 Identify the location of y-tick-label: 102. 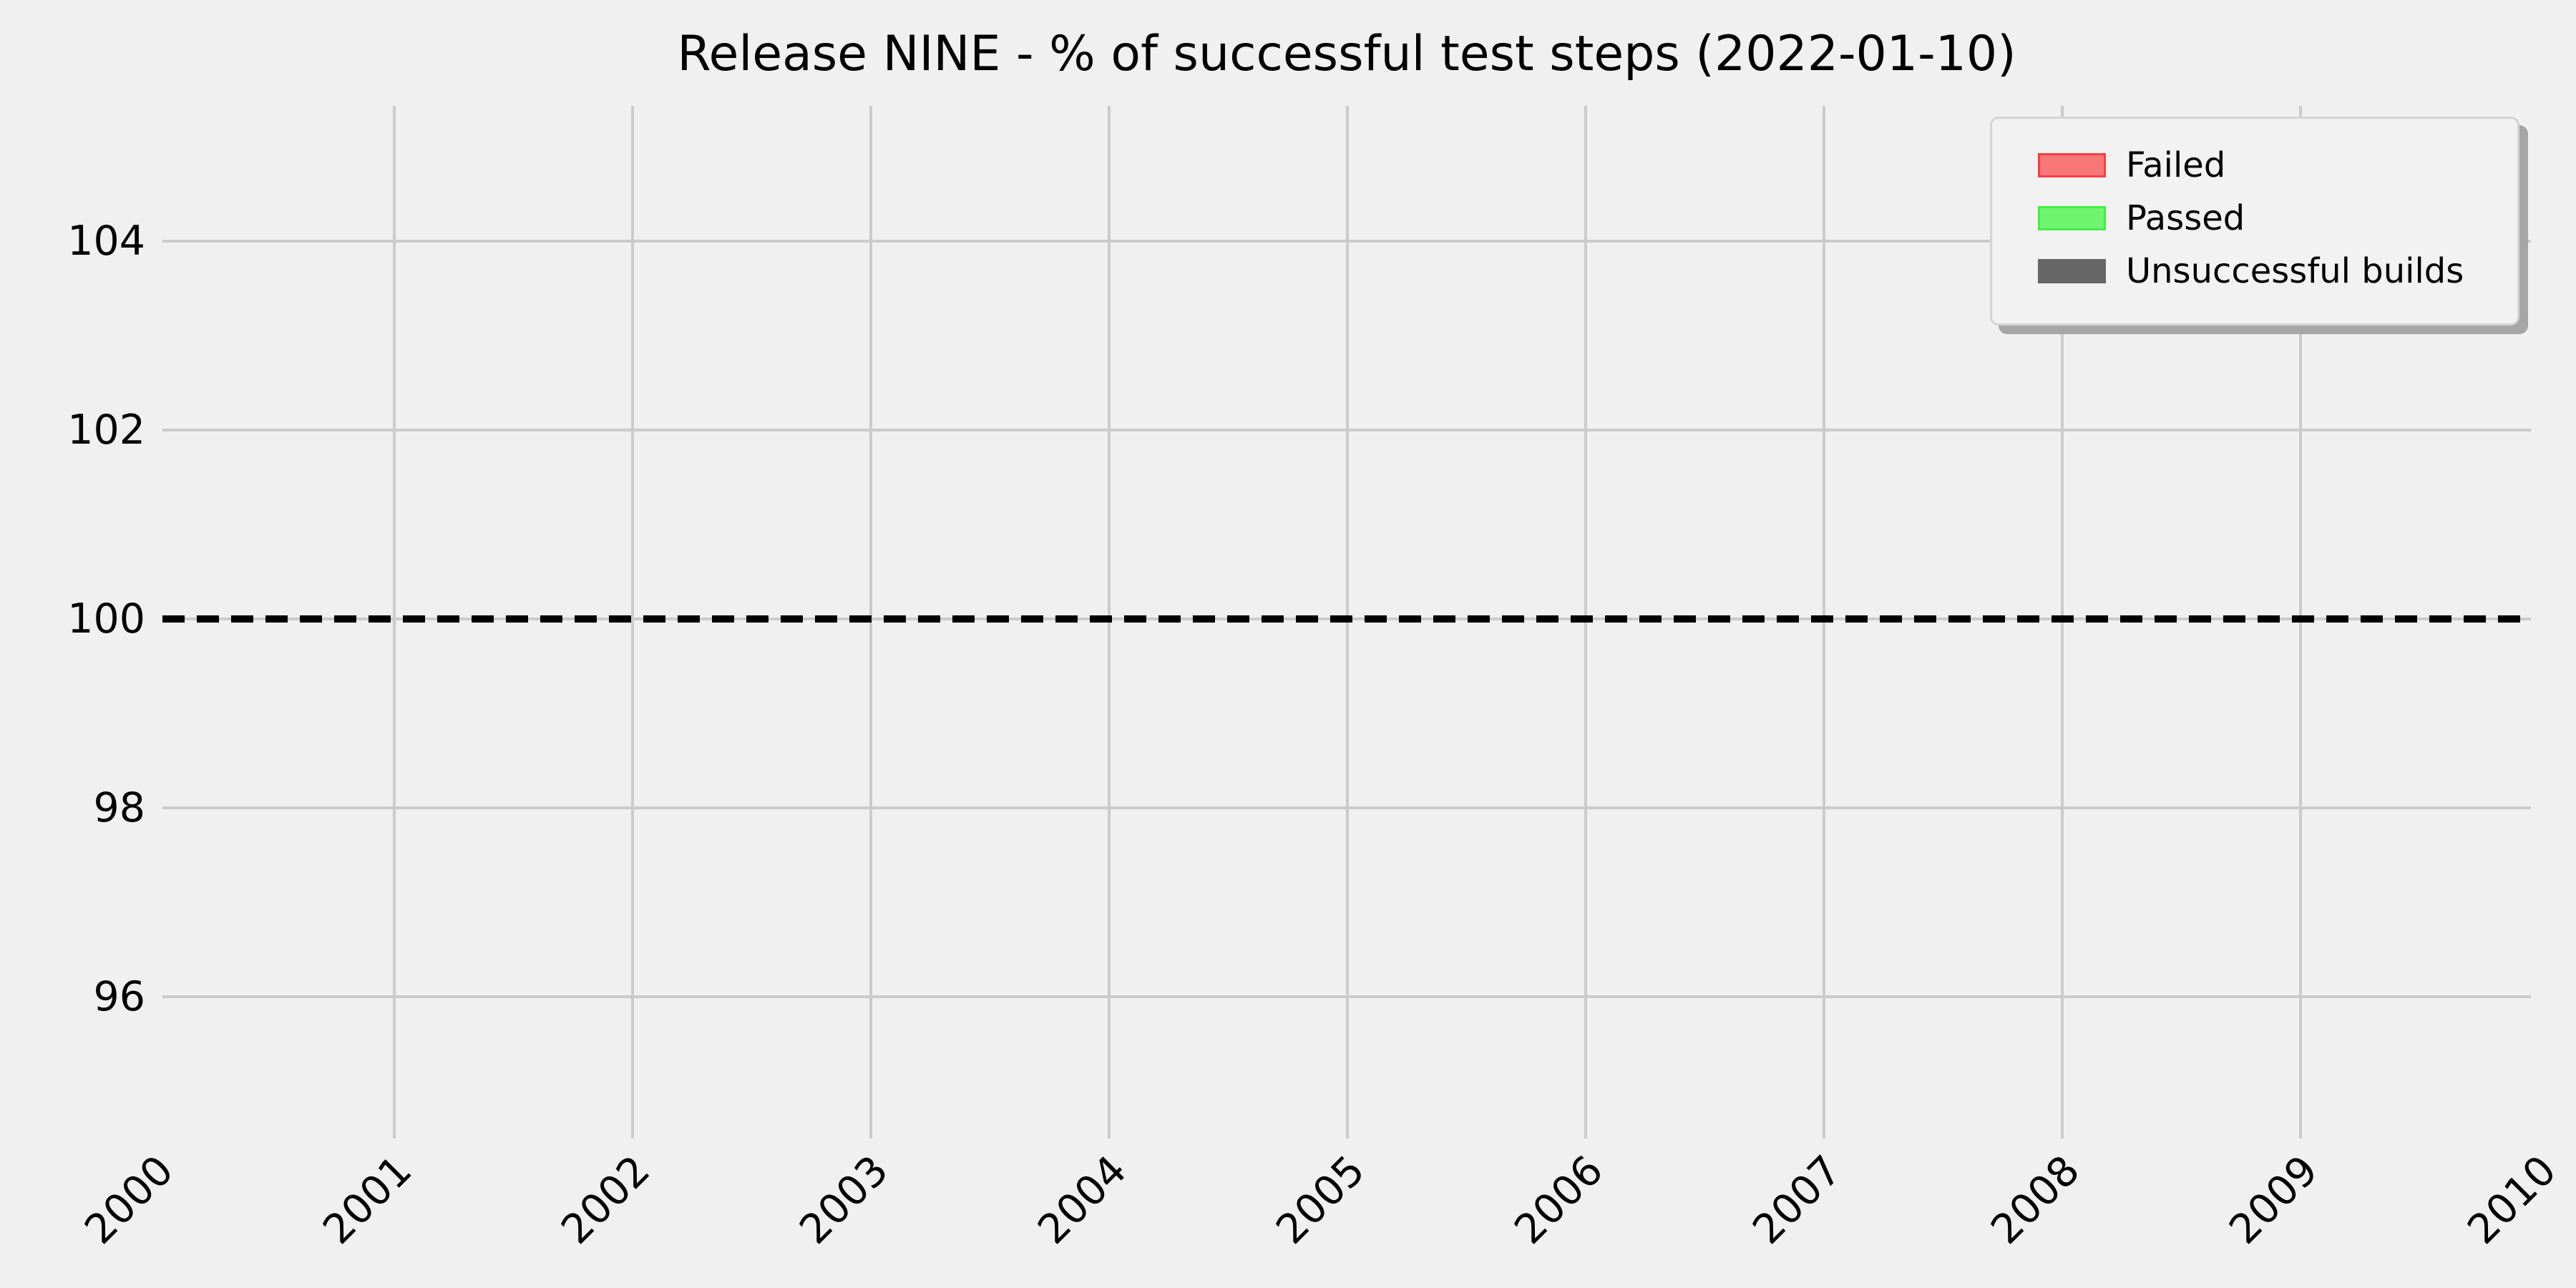
(106, 430).